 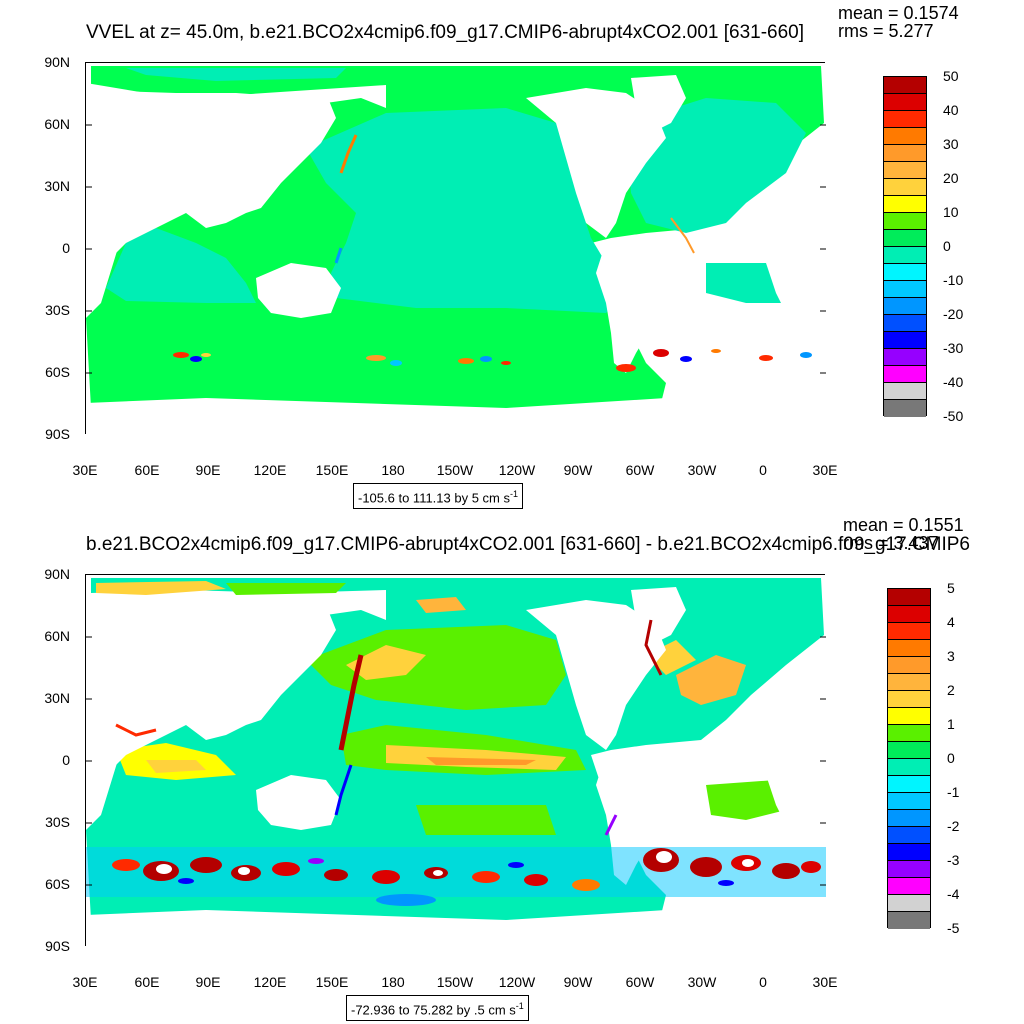 What do you see at coordinates (57, 310) in the screenshot?
I see `lat-label: 30S` at bounding box center [57, 310].